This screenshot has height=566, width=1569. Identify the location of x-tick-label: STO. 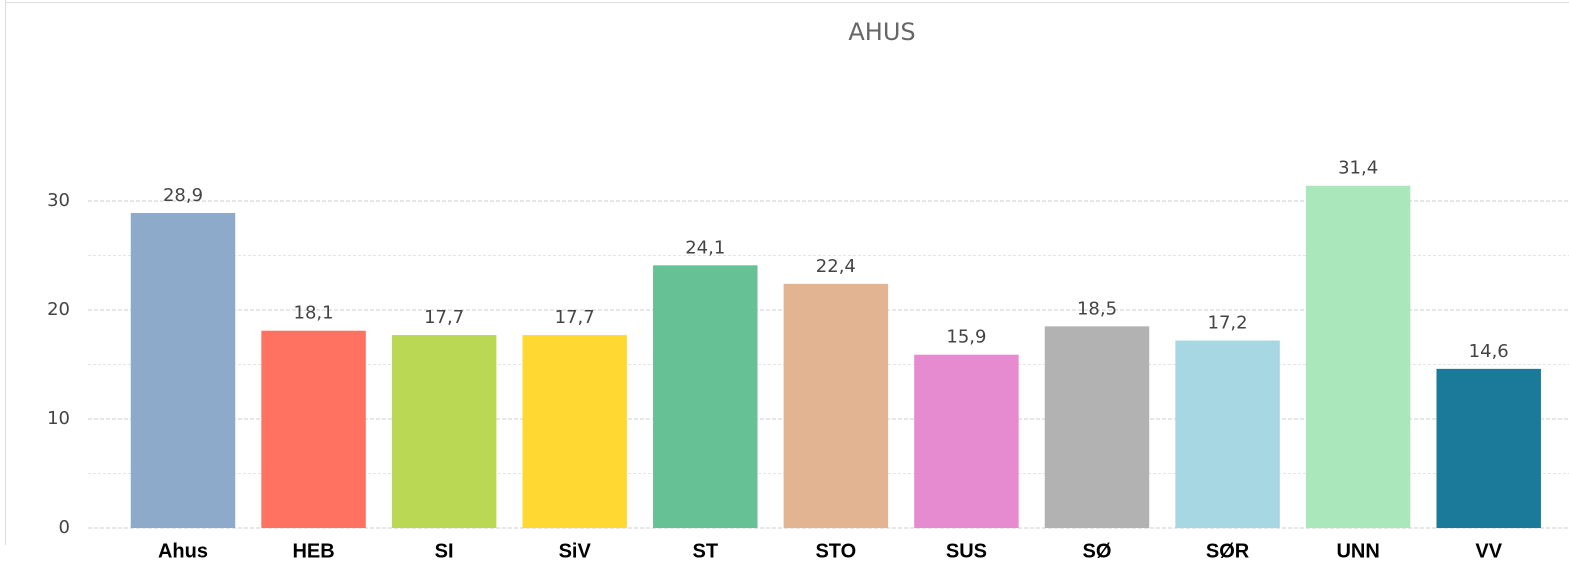
(835, 551).